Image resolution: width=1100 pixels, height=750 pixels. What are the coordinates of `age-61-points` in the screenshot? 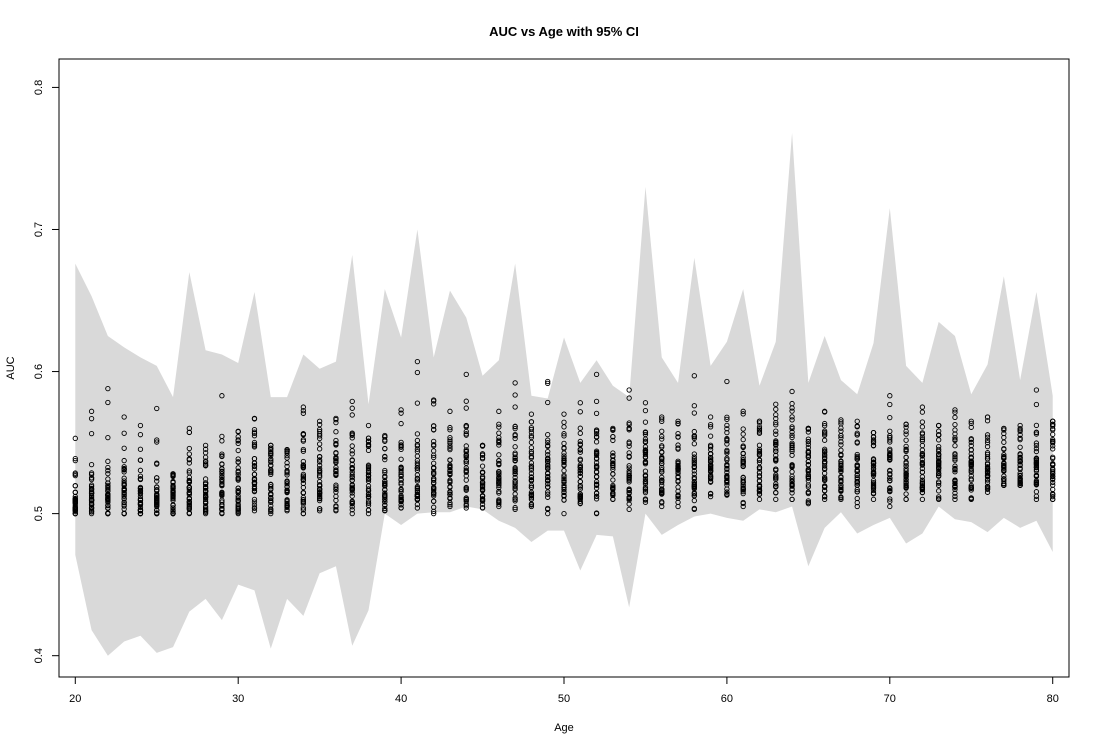 It's located at (743, 459).